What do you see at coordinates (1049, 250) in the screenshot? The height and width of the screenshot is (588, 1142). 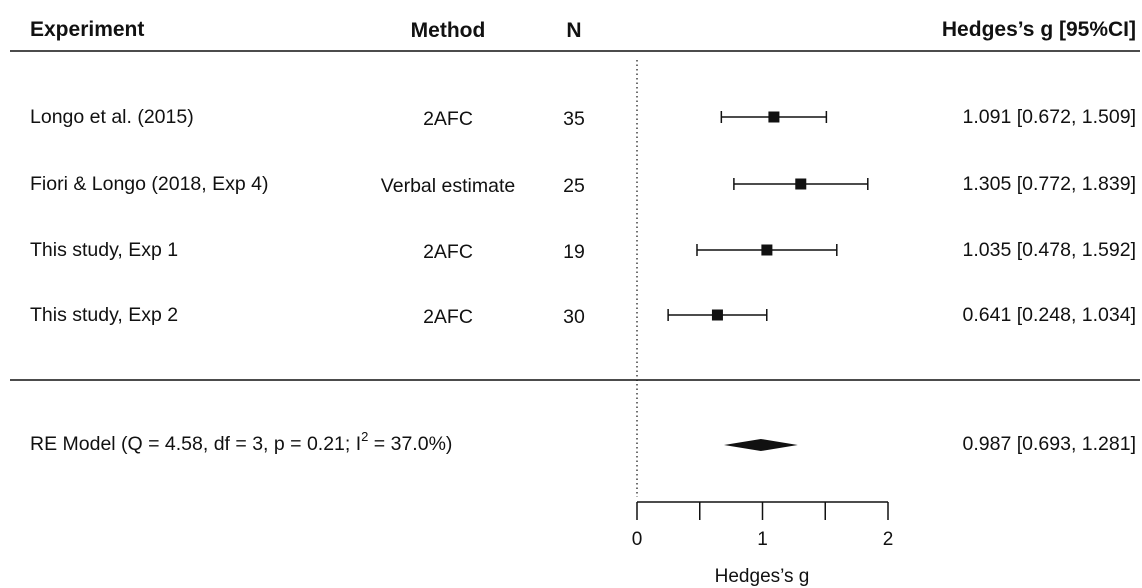 I see `study-effect-label: 1.035 [0.478, 1.592]` at bounding box center [1049, 250].